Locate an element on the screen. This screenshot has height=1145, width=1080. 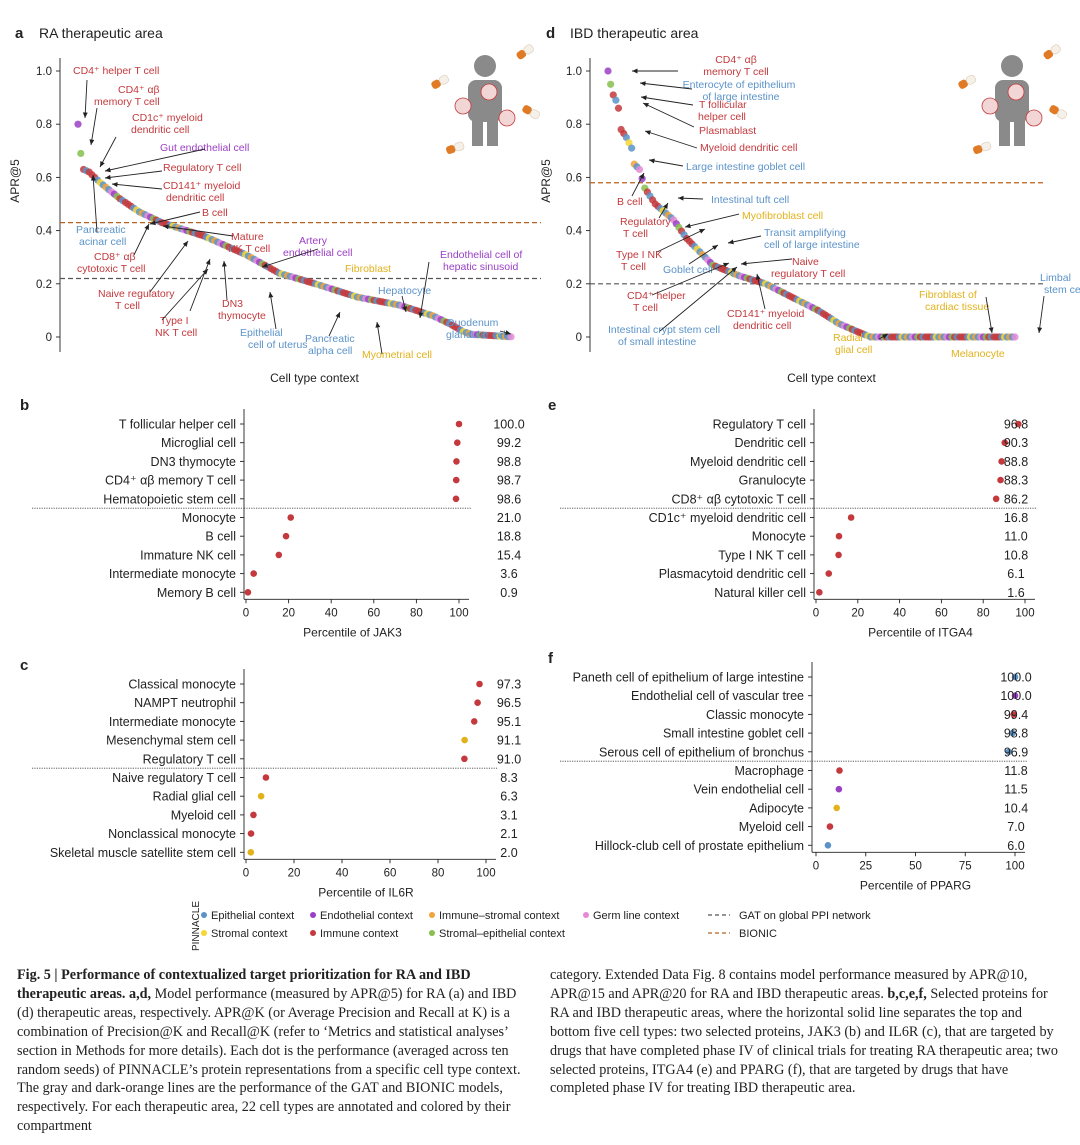
cell-type-label-a: memory T cell is located at coordinates (127, 102).